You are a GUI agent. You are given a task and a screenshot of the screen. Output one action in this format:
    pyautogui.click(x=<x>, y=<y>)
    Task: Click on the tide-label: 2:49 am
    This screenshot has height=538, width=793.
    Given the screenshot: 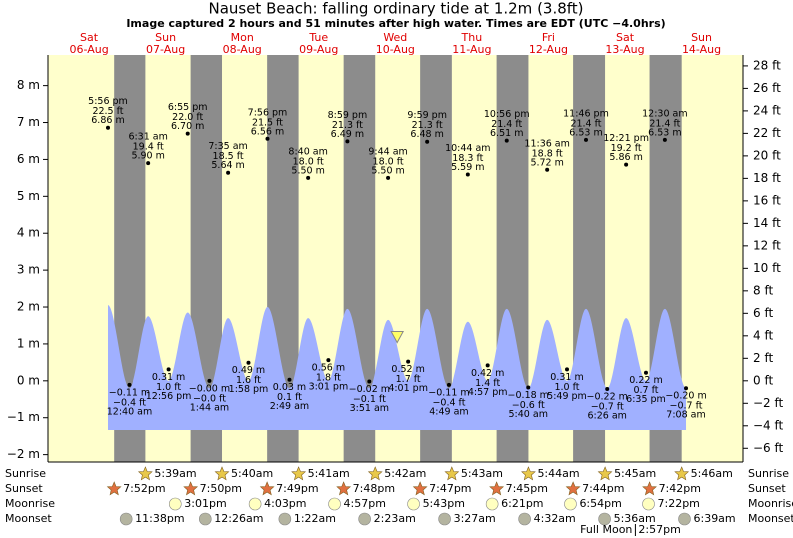 What is the action you would take?
    pyautogui.click(x=289, y=406)
    